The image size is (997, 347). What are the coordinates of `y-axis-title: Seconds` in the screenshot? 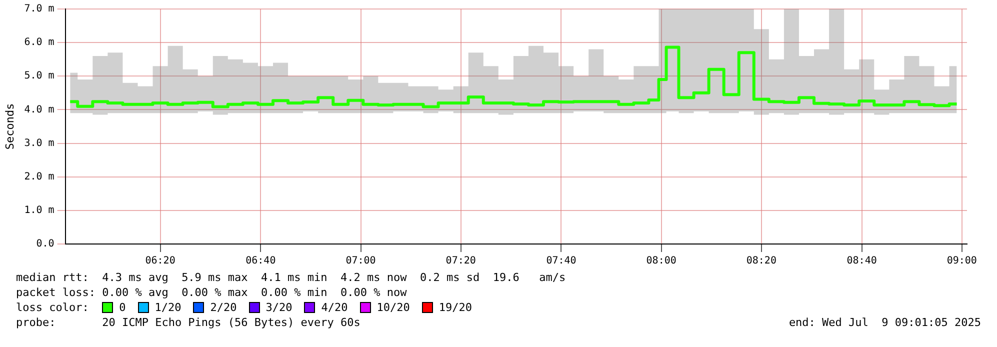 It's located at (9, 126).